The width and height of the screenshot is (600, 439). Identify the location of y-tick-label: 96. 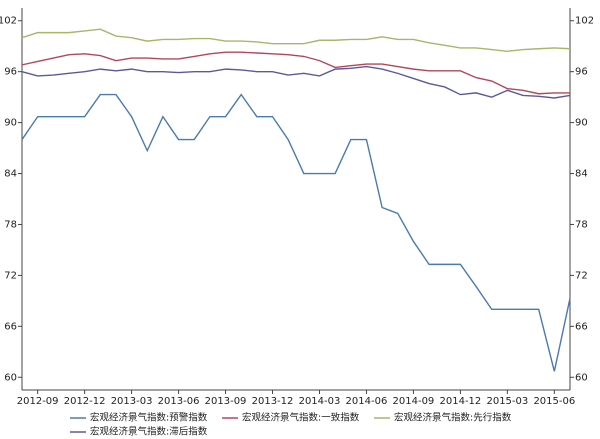
(10, 72).